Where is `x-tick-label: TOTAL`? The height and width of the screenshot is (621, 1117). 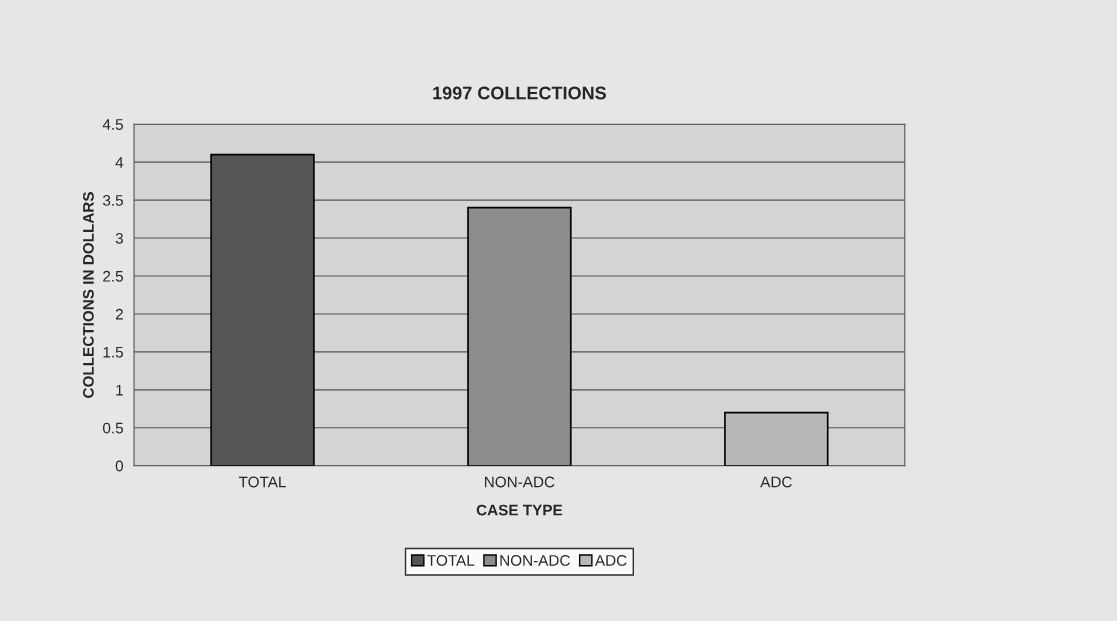
x-tick-label: TOTAL is located at coordinates (262, 482).